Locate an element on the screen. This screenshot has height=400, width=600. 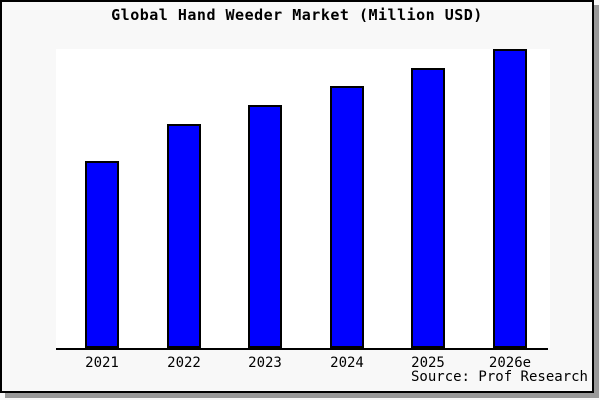
source-credit: Source: Prof Research is located at coordinates (499, 377).